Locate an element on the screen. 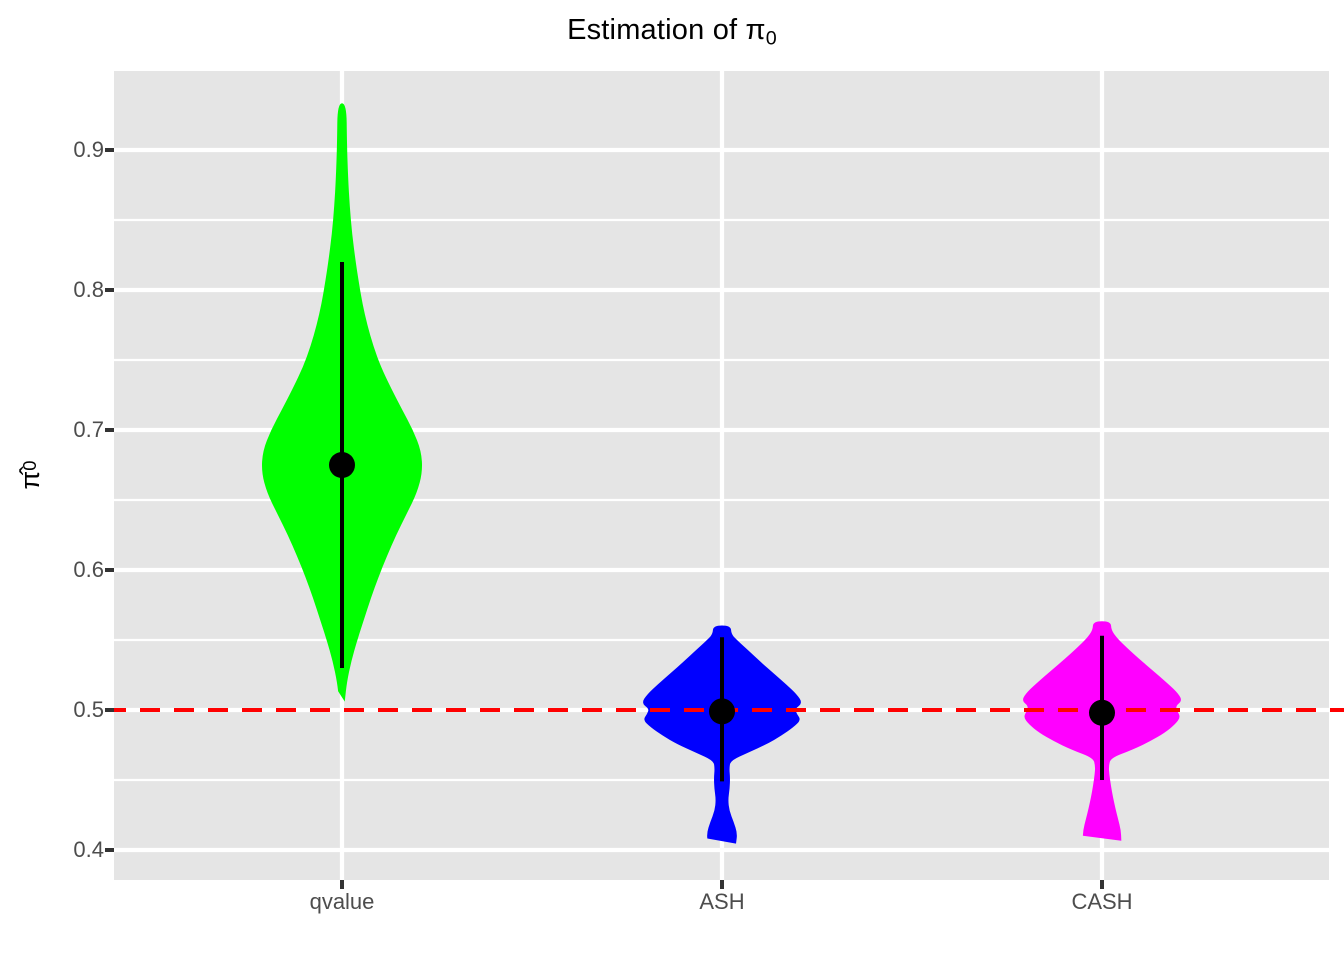 The width and height of the screenshot is (1344, 960). y-tick-label: 0.6 is located at coordinates (88, 569).